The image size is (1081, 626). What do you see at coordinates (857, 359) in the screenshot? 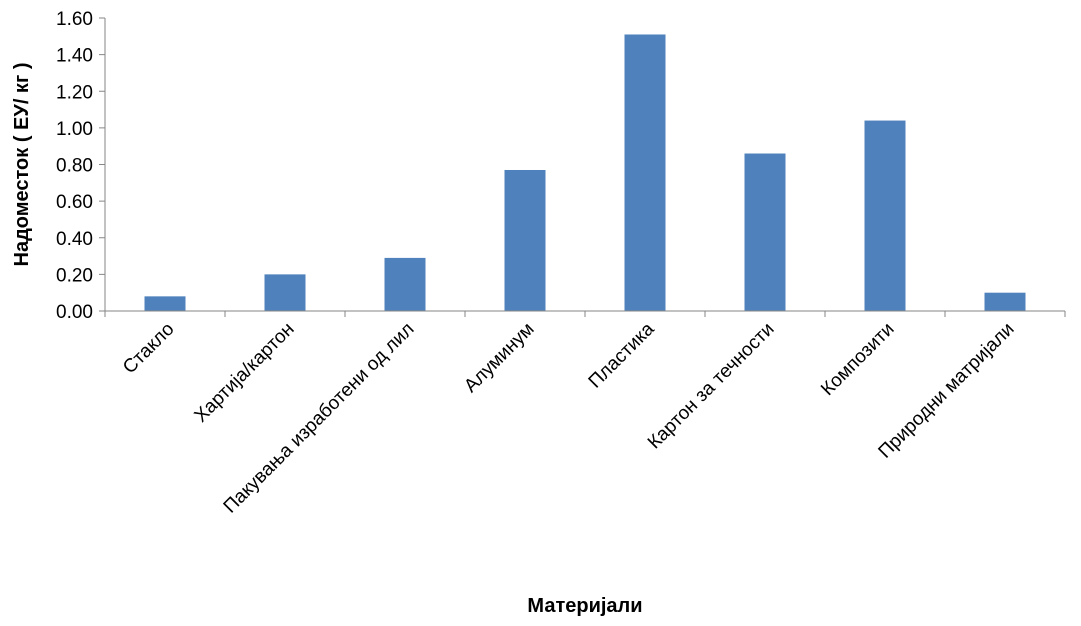
I see `x-tick-label: Композити` at bounding box center [857, 359].